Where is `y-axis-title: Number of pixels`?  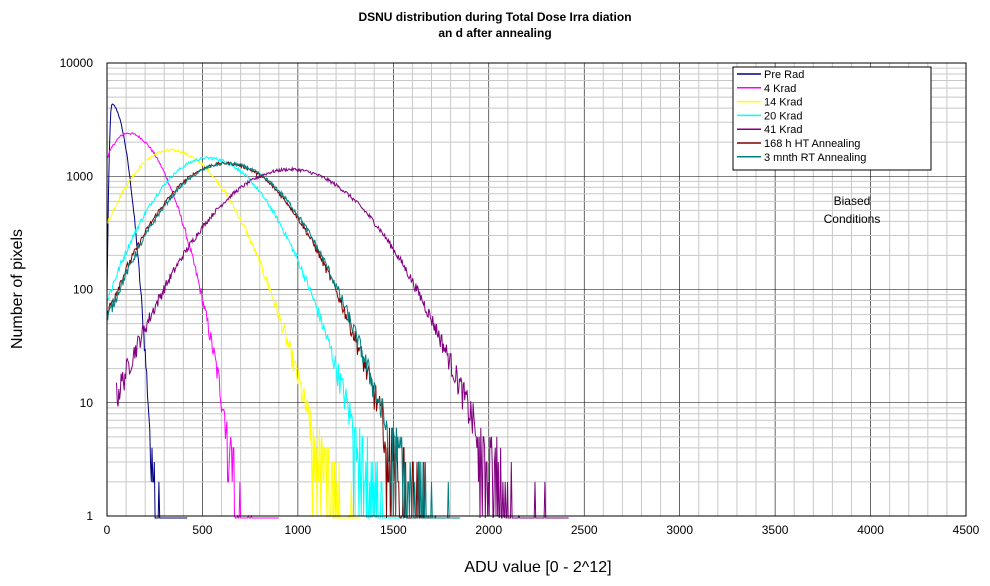 y-axis-title: Number of pixels is located at coordinates (17, 289).